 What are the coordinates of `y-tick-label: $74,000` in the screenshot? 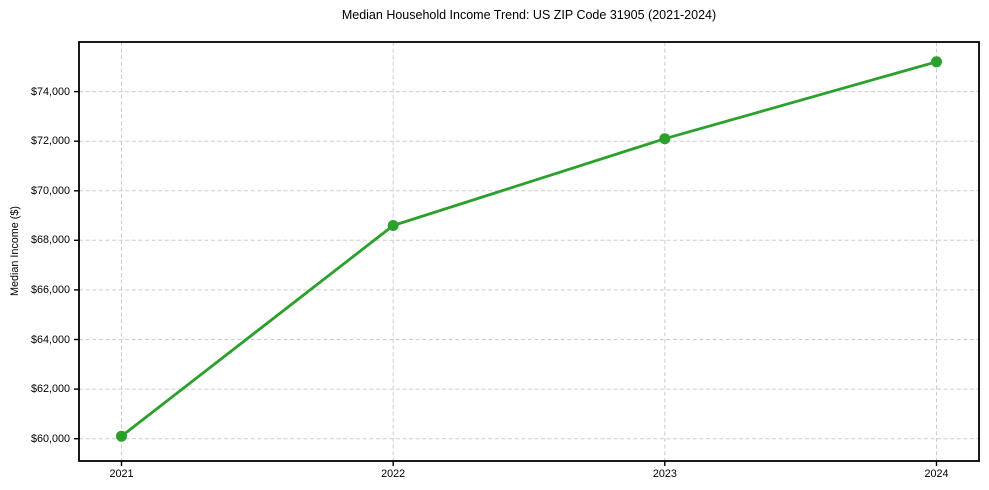 It's located at (50, 91).